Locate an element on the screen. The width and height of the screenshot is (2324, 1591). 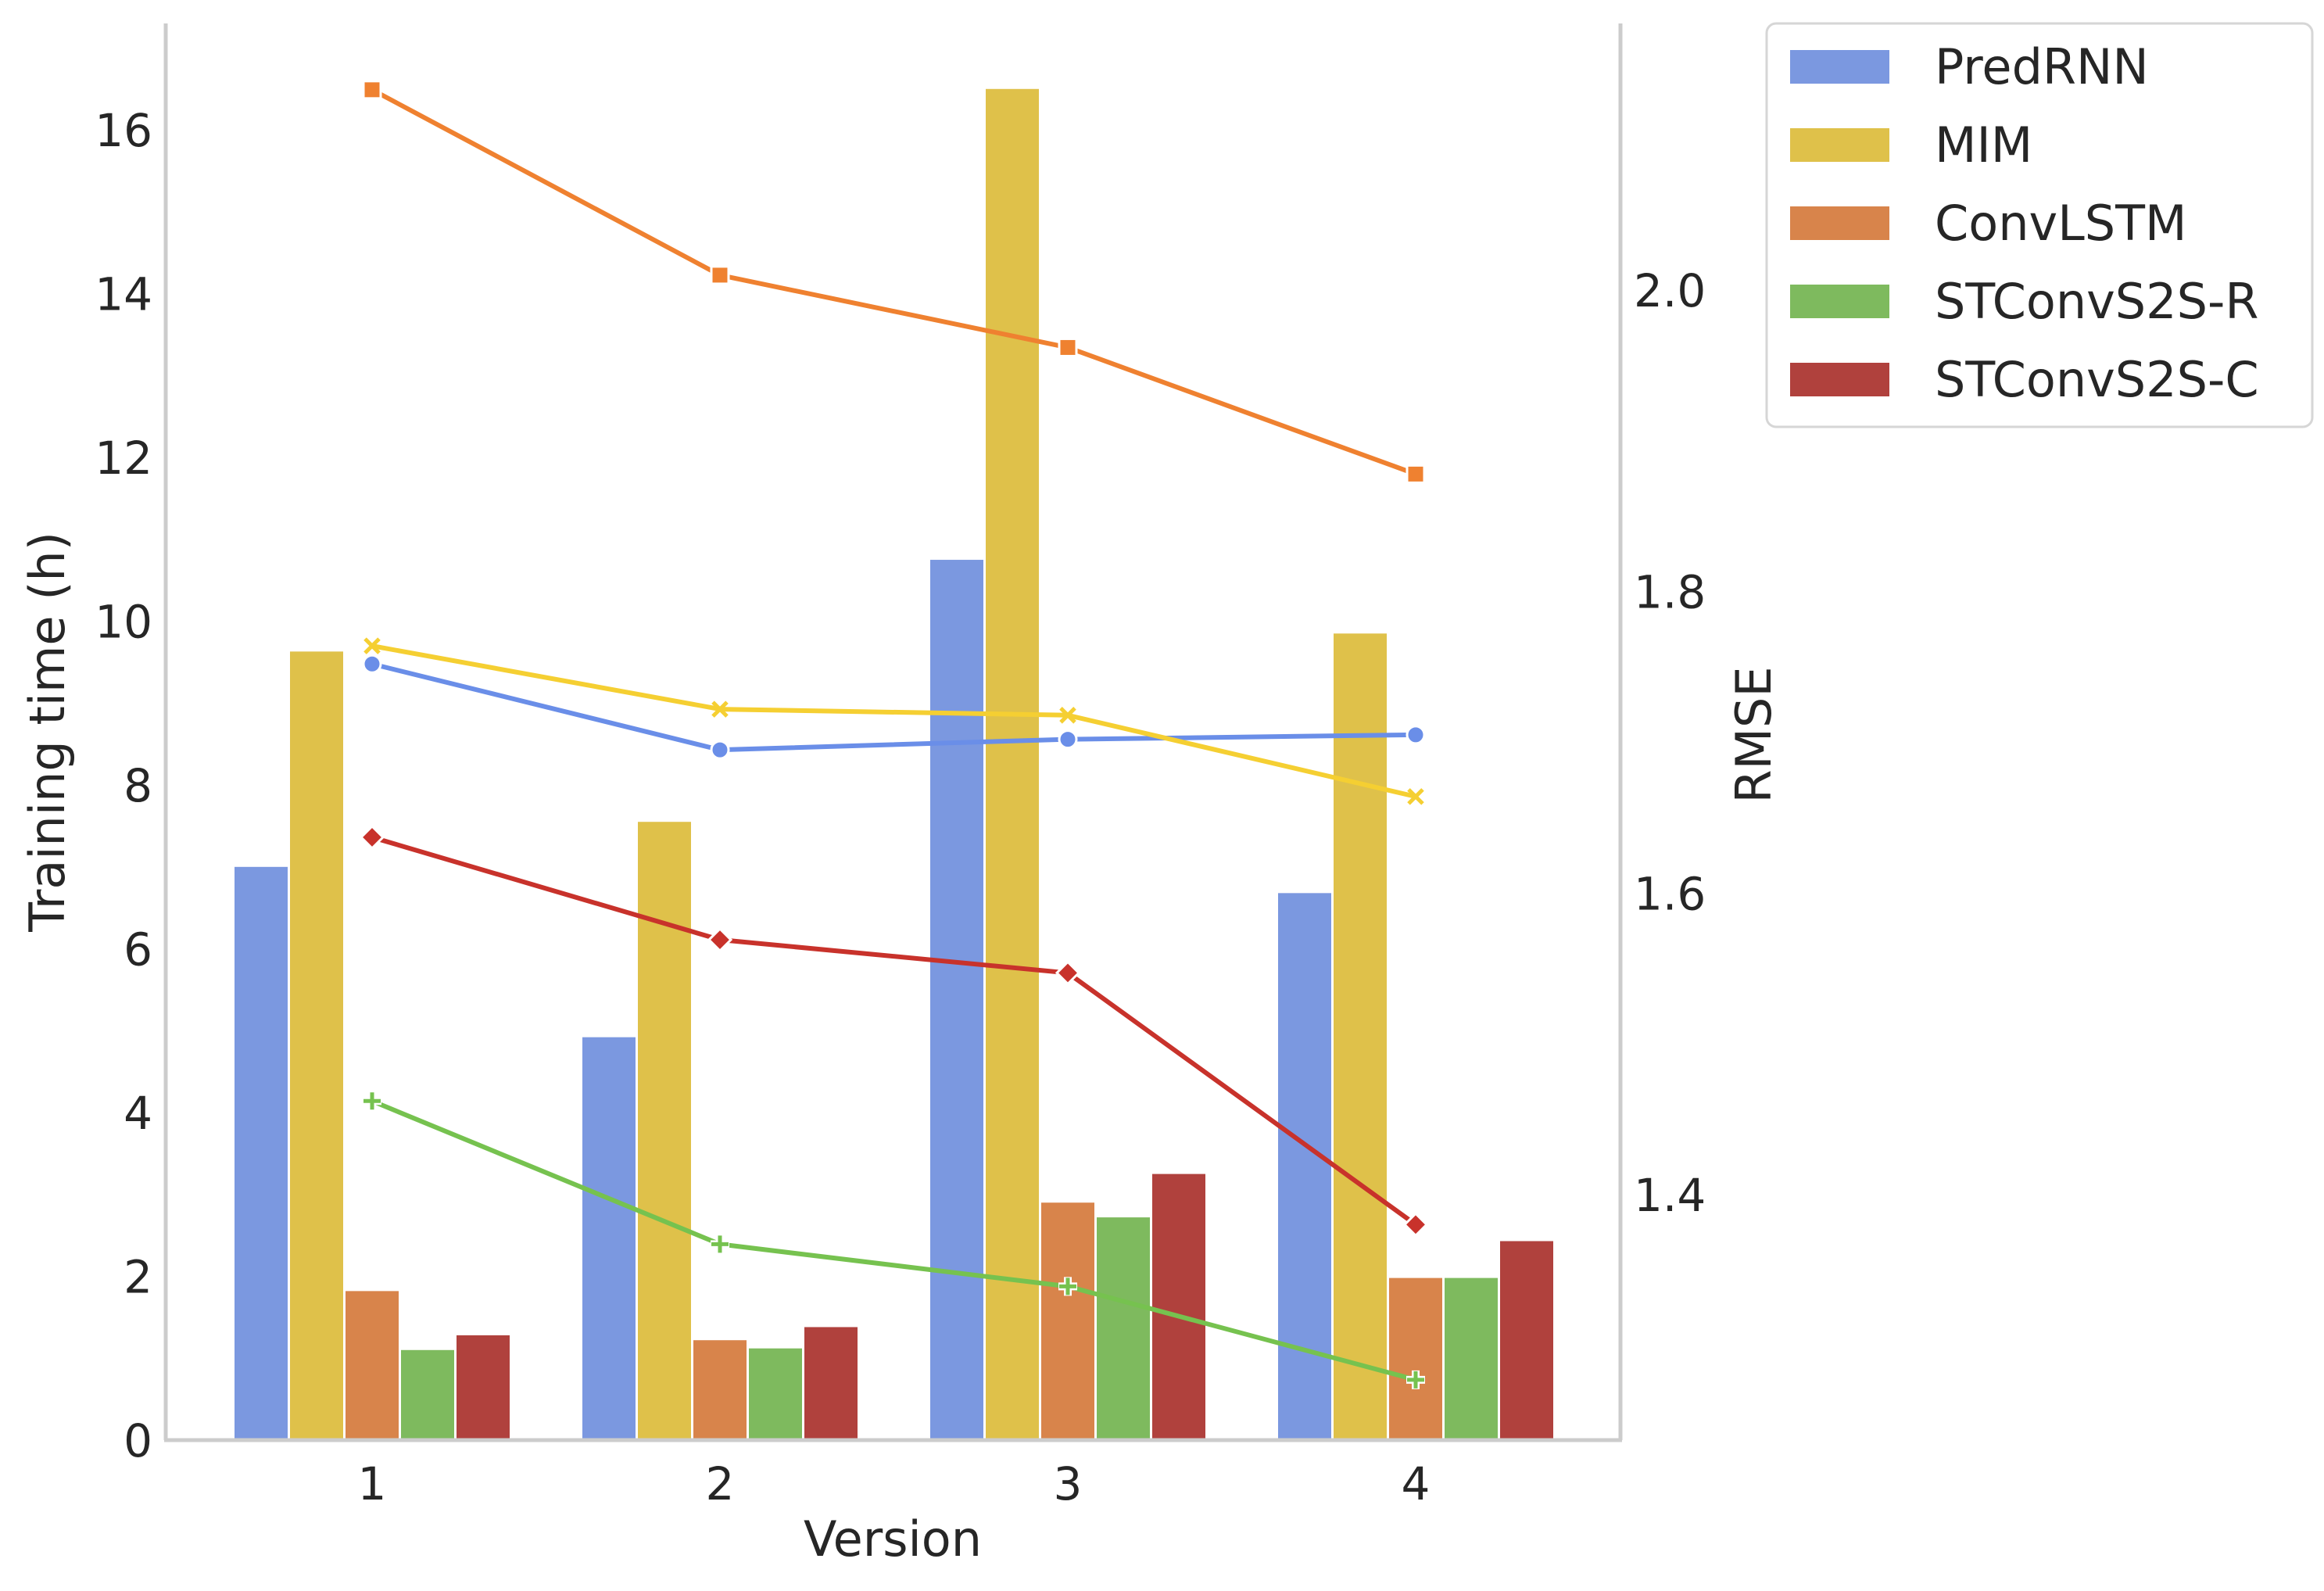
marker-stconvs2s-c-v4 is located at coordinates (1415, 1225).